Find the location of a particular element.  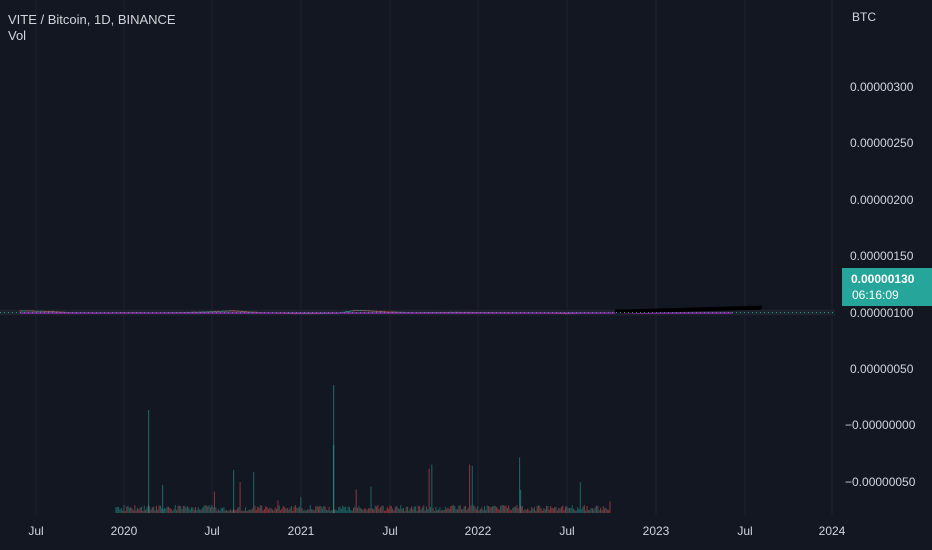

x-tick-label: Jul is located at coordinates (36, 531).